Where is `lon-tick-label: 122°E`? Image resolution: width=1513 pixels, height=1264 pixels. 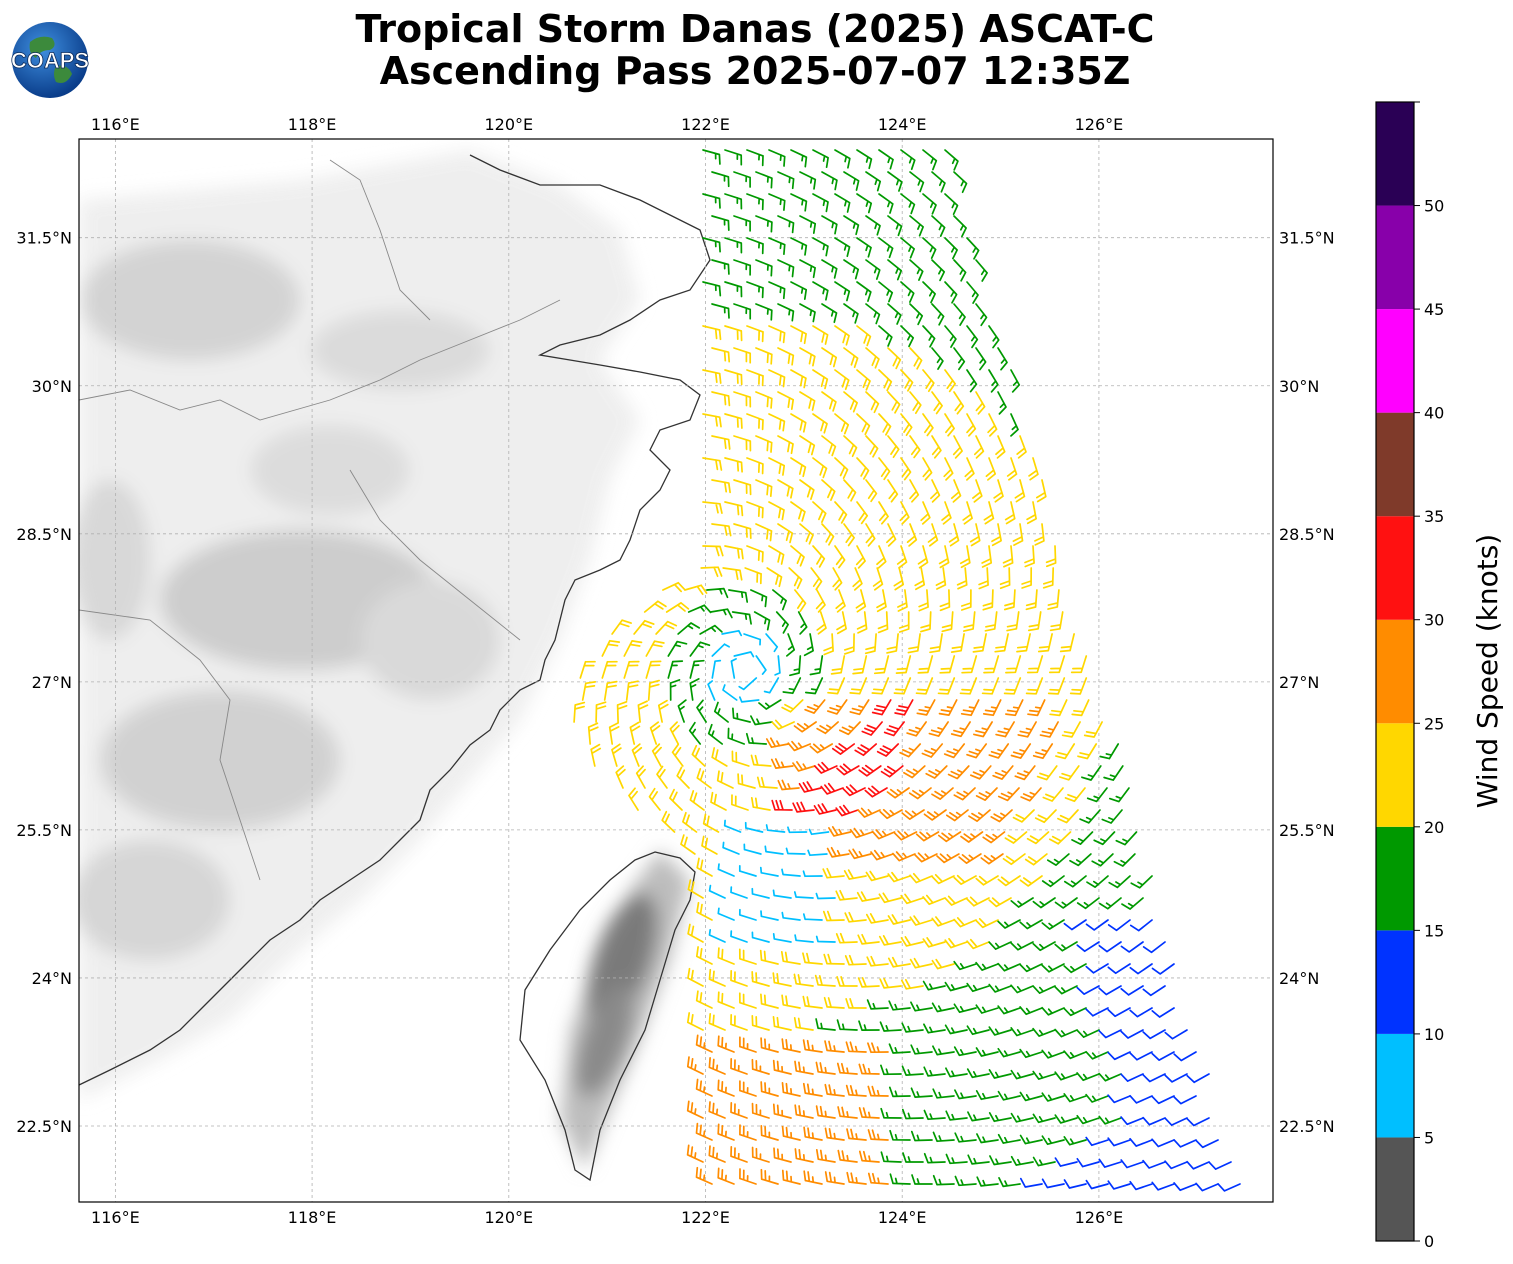 lon-tick-label: 122°E is located at coordinates (705, 1217).